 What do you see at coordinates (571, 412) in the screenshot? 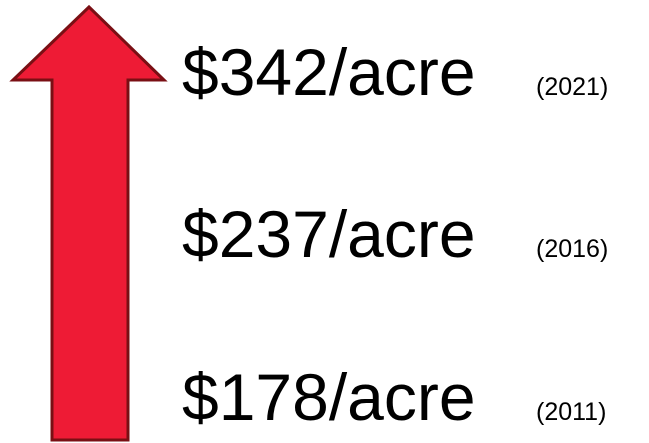
I see `year-2011: (2011)` at bounding box center [571, 412].